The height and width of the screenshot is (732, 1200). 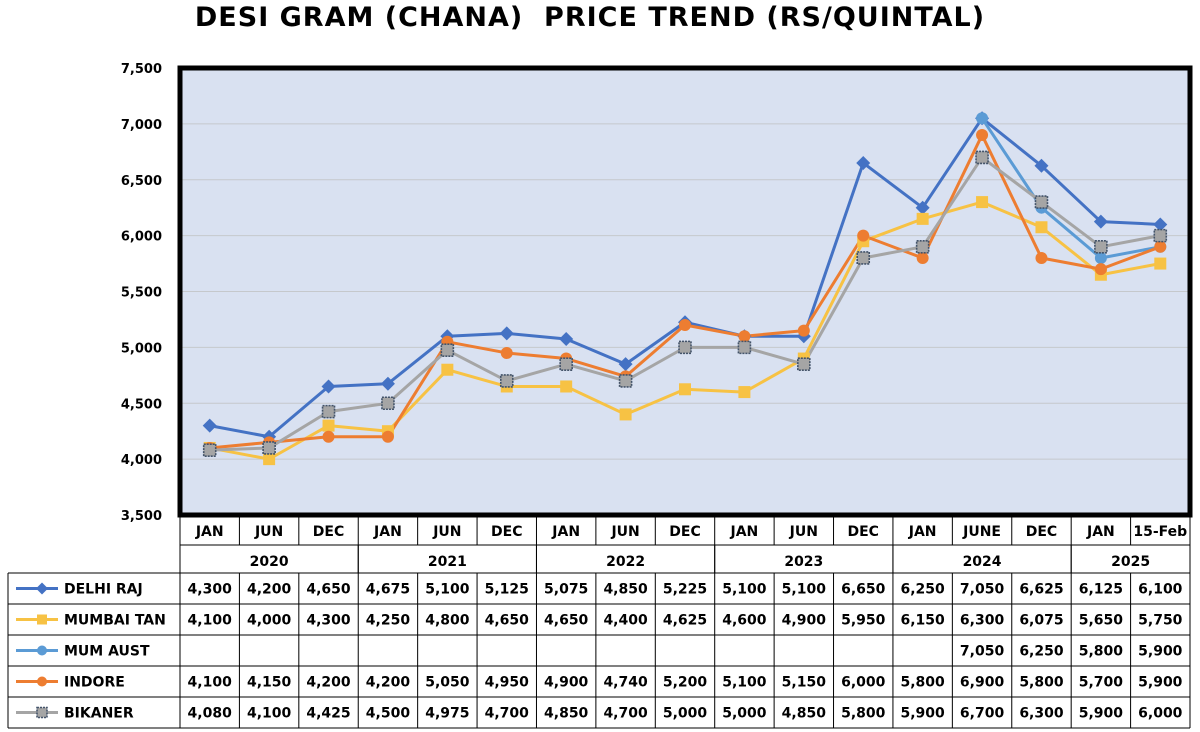 I want to click on table-cell-value: 4,500, so click(x=388, y=714).